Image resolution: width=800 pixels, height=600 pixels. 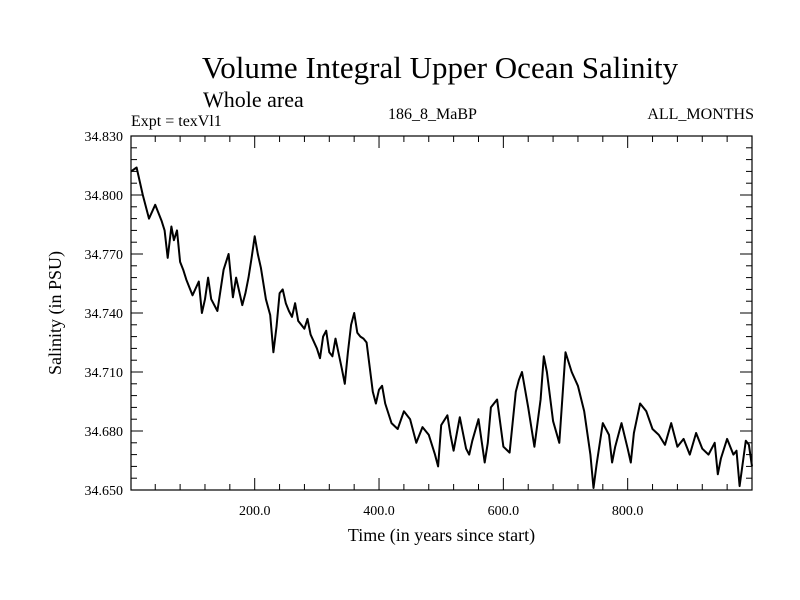 I want to click on y-tick-label: 34.800, so click(x=104, y=196).